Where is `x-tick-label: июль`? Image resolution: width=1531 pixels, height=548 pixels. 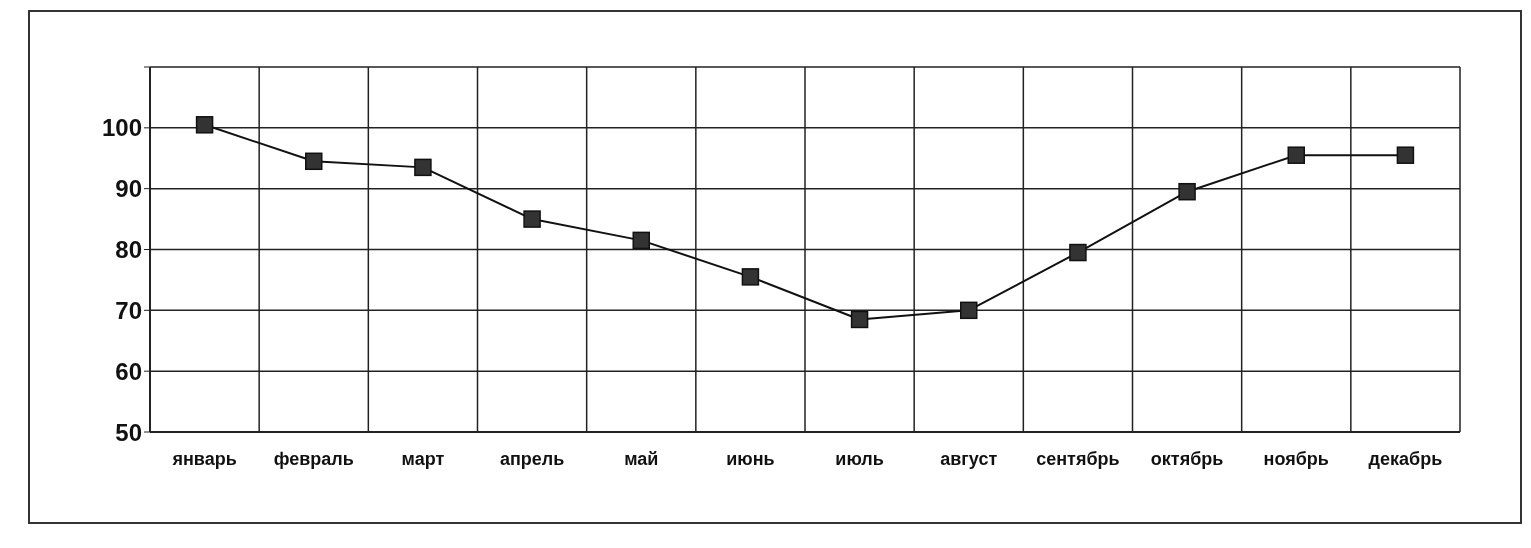 x-tick-label: июль is located at coordinates (859, 458).